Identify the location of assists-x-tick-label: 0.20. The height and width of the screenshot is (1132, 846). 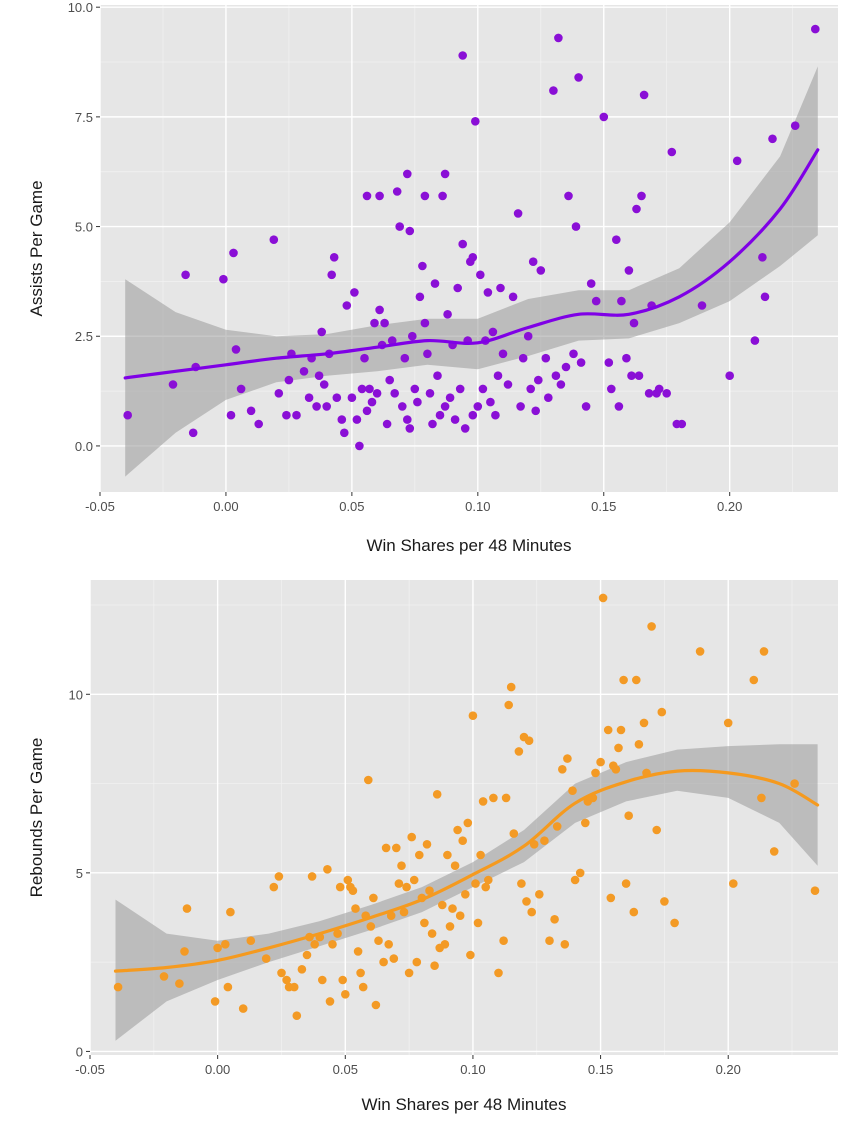
(729, 506).